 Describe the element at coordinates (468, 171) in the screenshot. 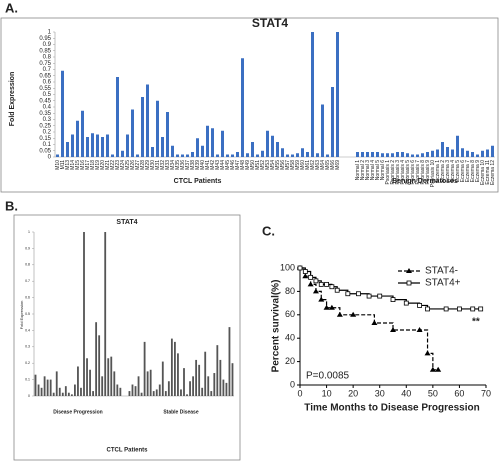

I see `x-tick-label: Eczema 7` at that location.